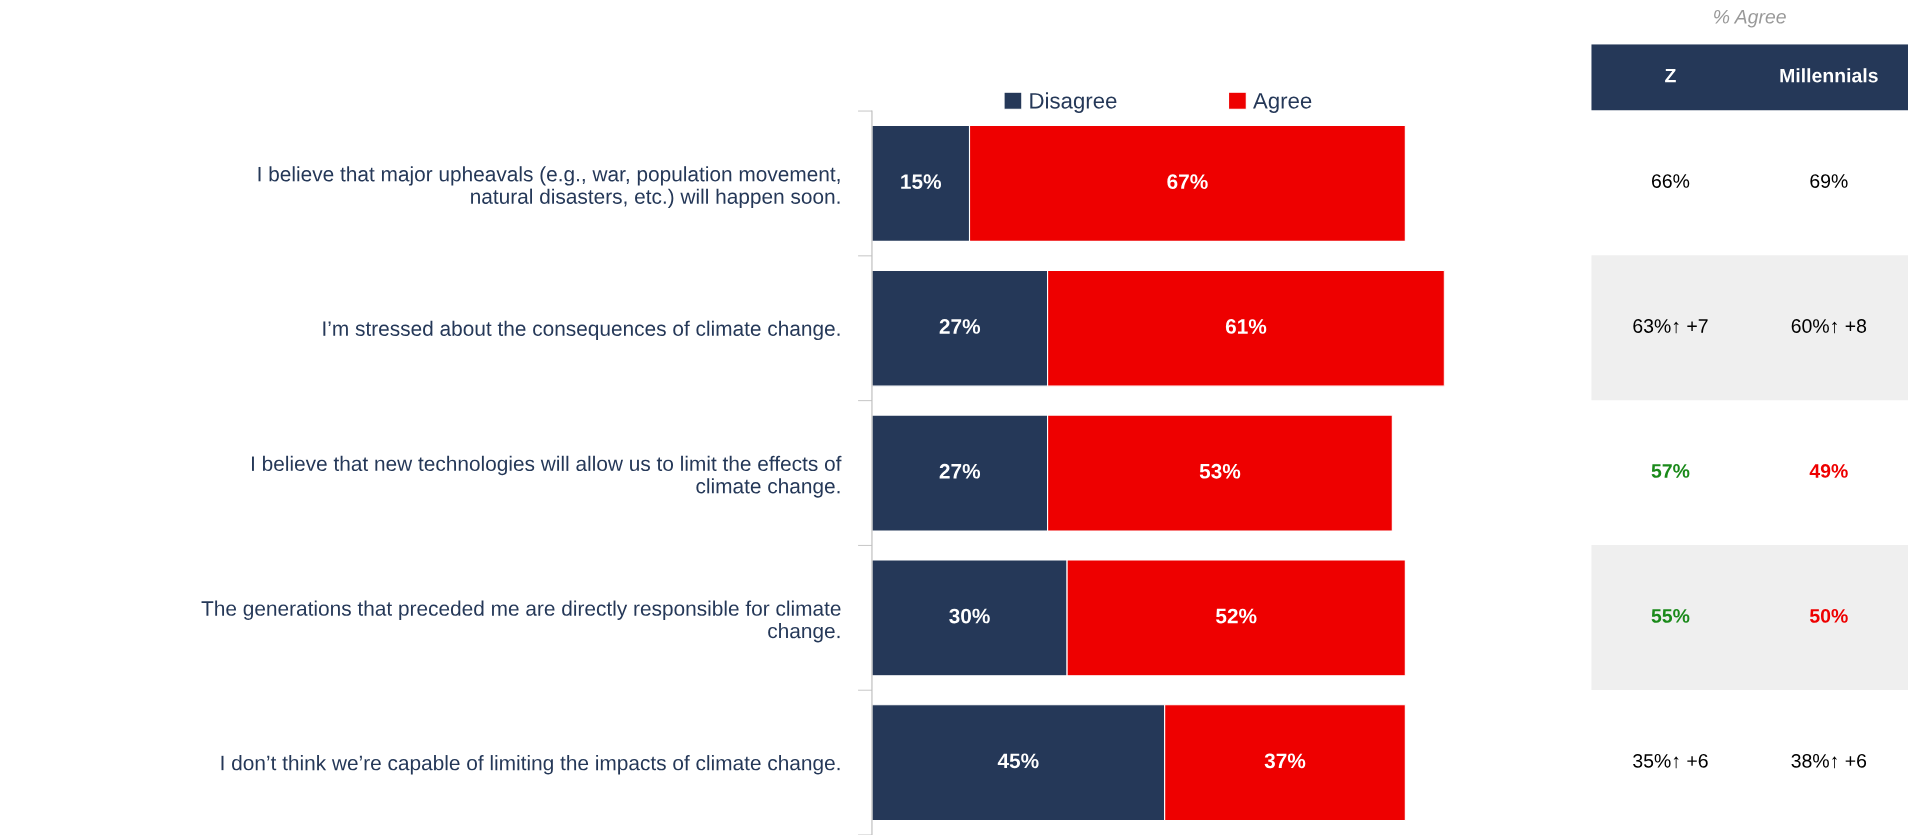 The width and height of the screenshot is (1908, 835). Describe the element at coordinates (1285, 761) in the screenshot. I see `data-label: 37%` at that location.